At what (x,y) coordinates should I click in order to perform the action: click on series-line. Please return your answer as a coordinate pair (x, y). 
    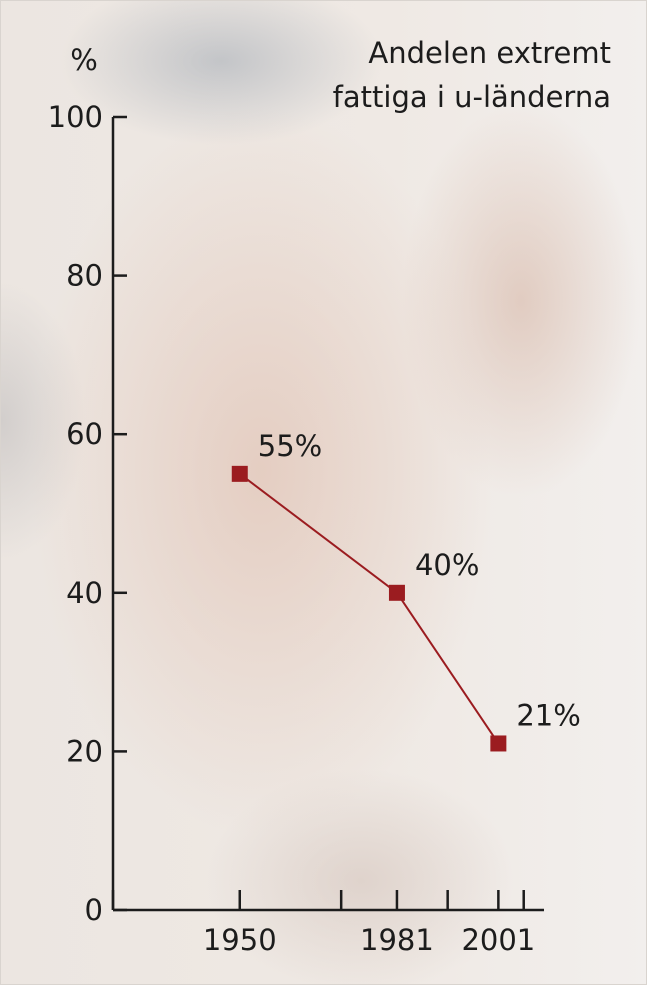
    Looking at the image, I should click on (369, 609).